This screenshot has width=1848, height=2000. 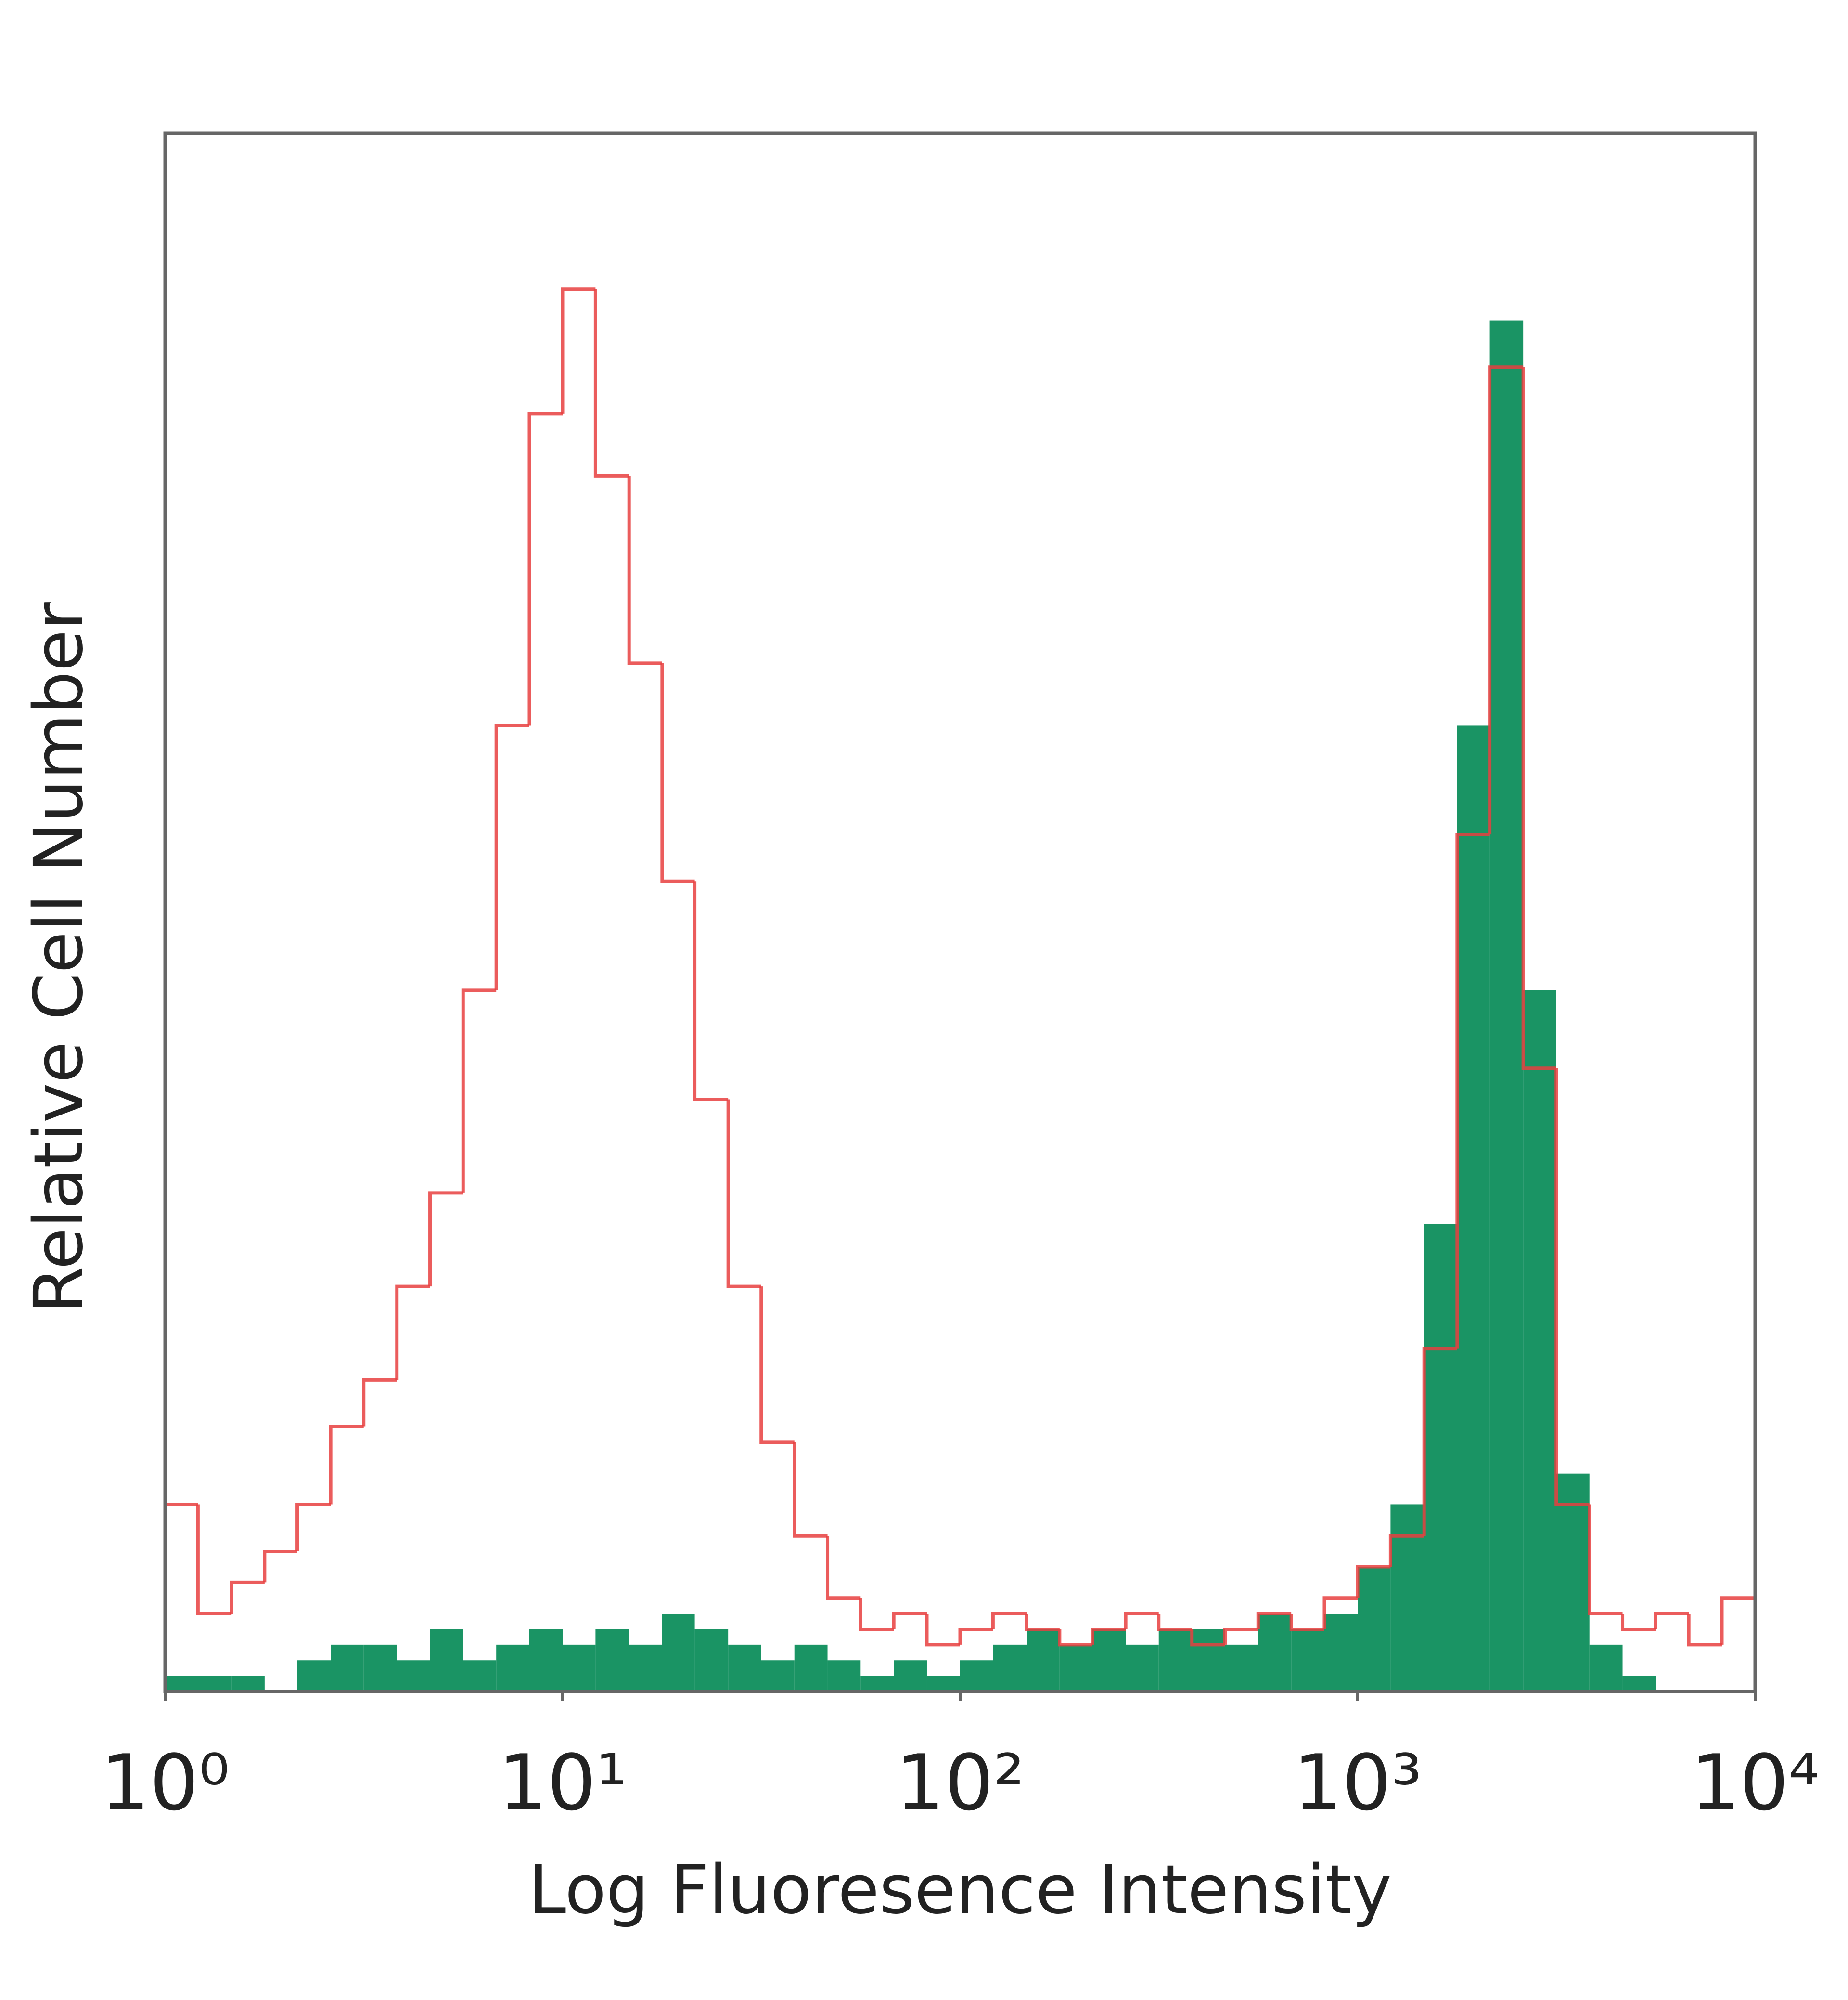 What do you see at coordinates (1755, 1783) in the screenshot?
I see `x-tick-label: 10⁴` at bounding box center [1755, 1783].